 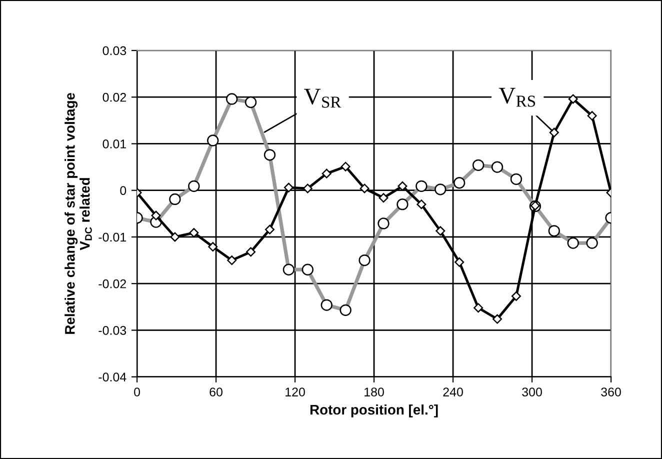 I want to click on x-axis-title: Rotor position [el.°], so click(x=374, y=411).